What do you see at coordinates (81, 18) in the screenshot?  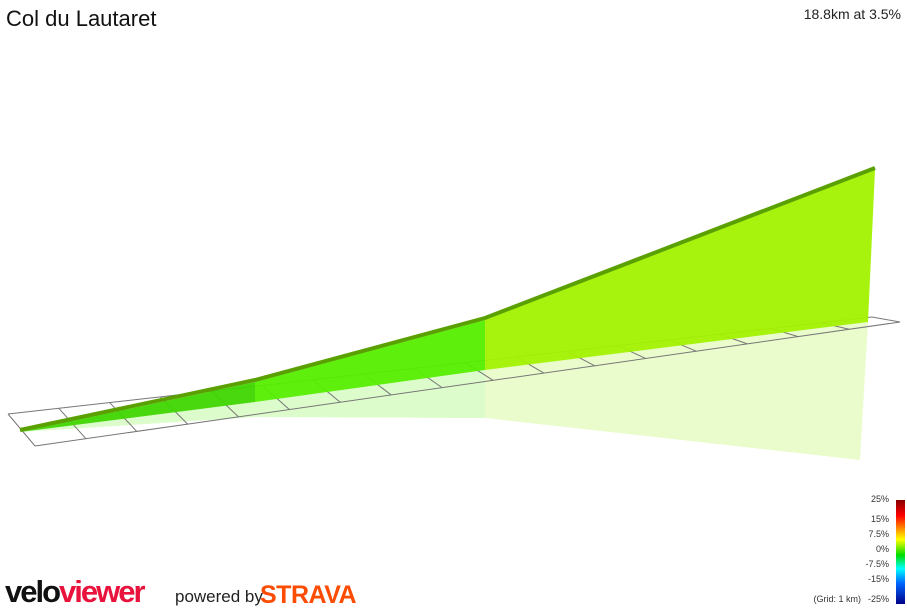 I see `climb-title: Col du Lautaret` at bounding box center [81, 18].